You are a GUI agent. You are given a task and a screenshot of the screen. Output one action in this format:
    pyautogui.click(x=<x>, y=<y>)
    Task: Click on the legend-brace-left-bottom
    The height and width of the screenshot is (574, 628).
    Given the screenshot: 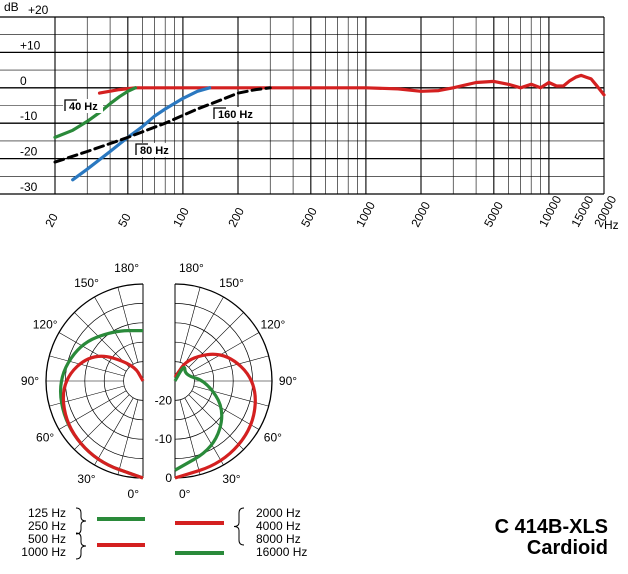 What is the action you would take?
    pyautogui.click(x=81, y=546)
    